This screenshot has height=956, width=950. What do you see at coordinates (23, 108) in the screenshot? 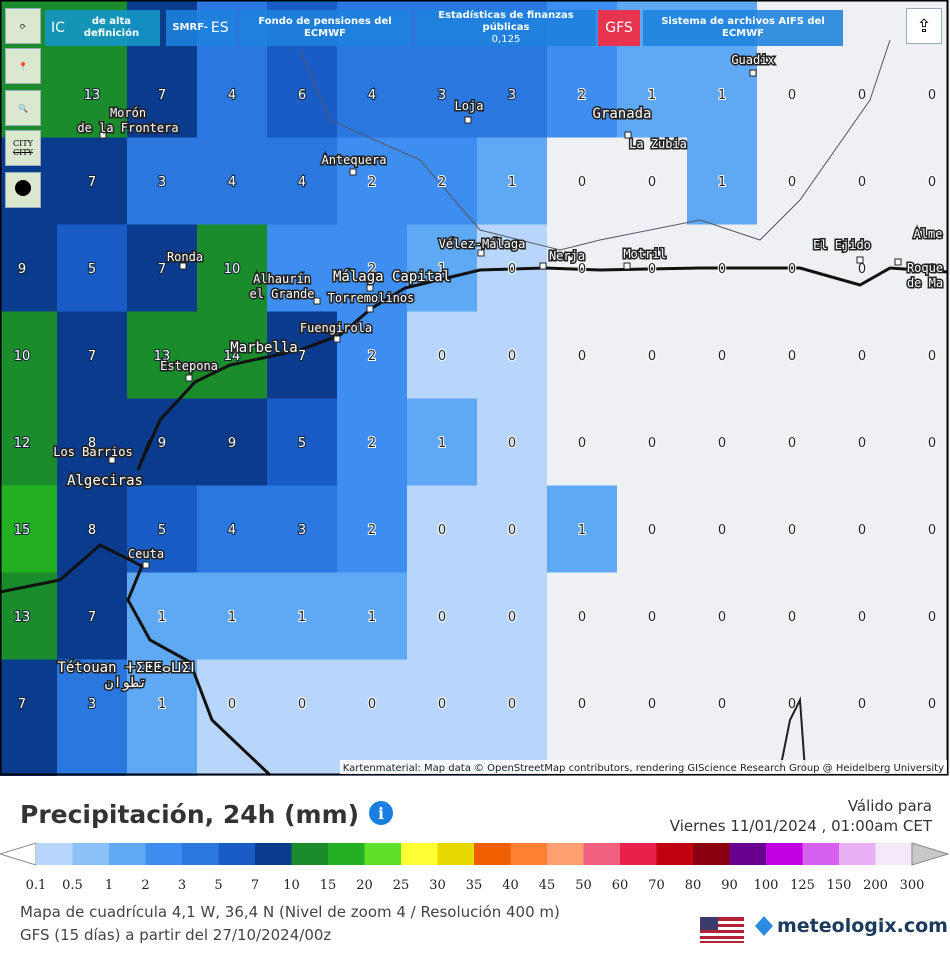
I see `zoom-button: 🔍` at bounding box center [23, 108].